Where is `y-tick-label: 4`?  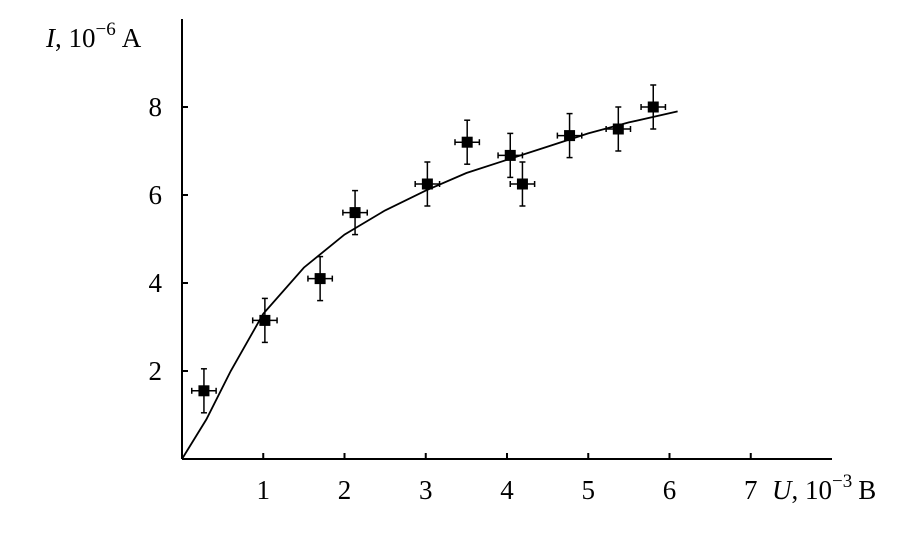 y-tick-label: 4 is located at coordinates (156, 283).